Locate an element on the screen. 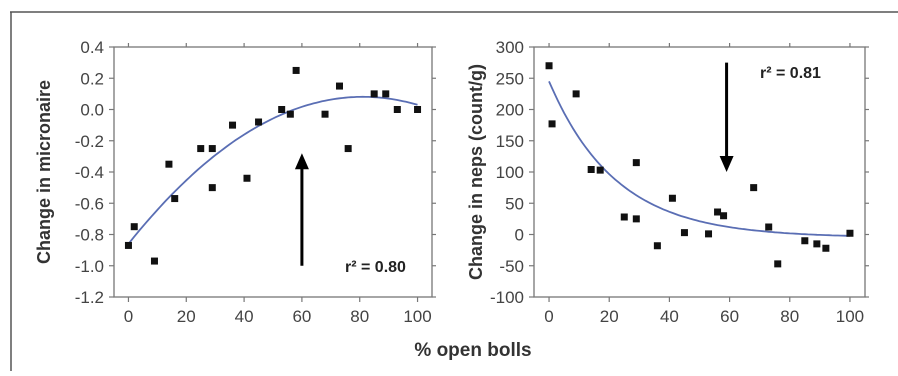 This screenshot has width=898, height=376. y-tick-label: 0.2 is located at coordinates (92, 78).